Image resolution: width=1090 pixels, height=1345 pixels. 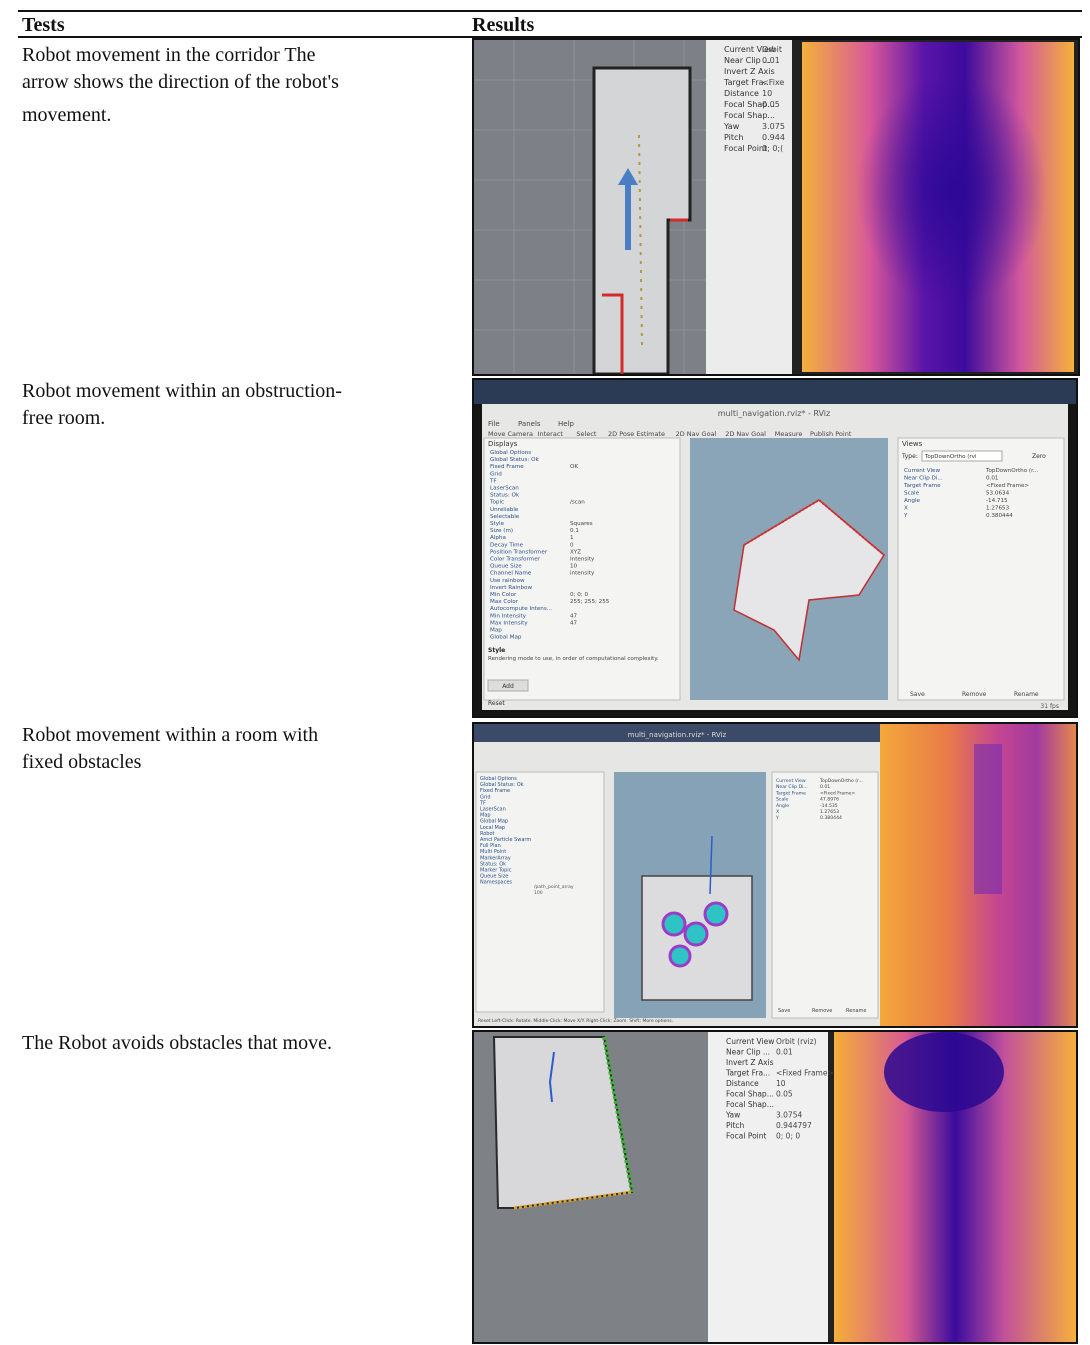 I want to click on add-button, so click(x=508, y=685).